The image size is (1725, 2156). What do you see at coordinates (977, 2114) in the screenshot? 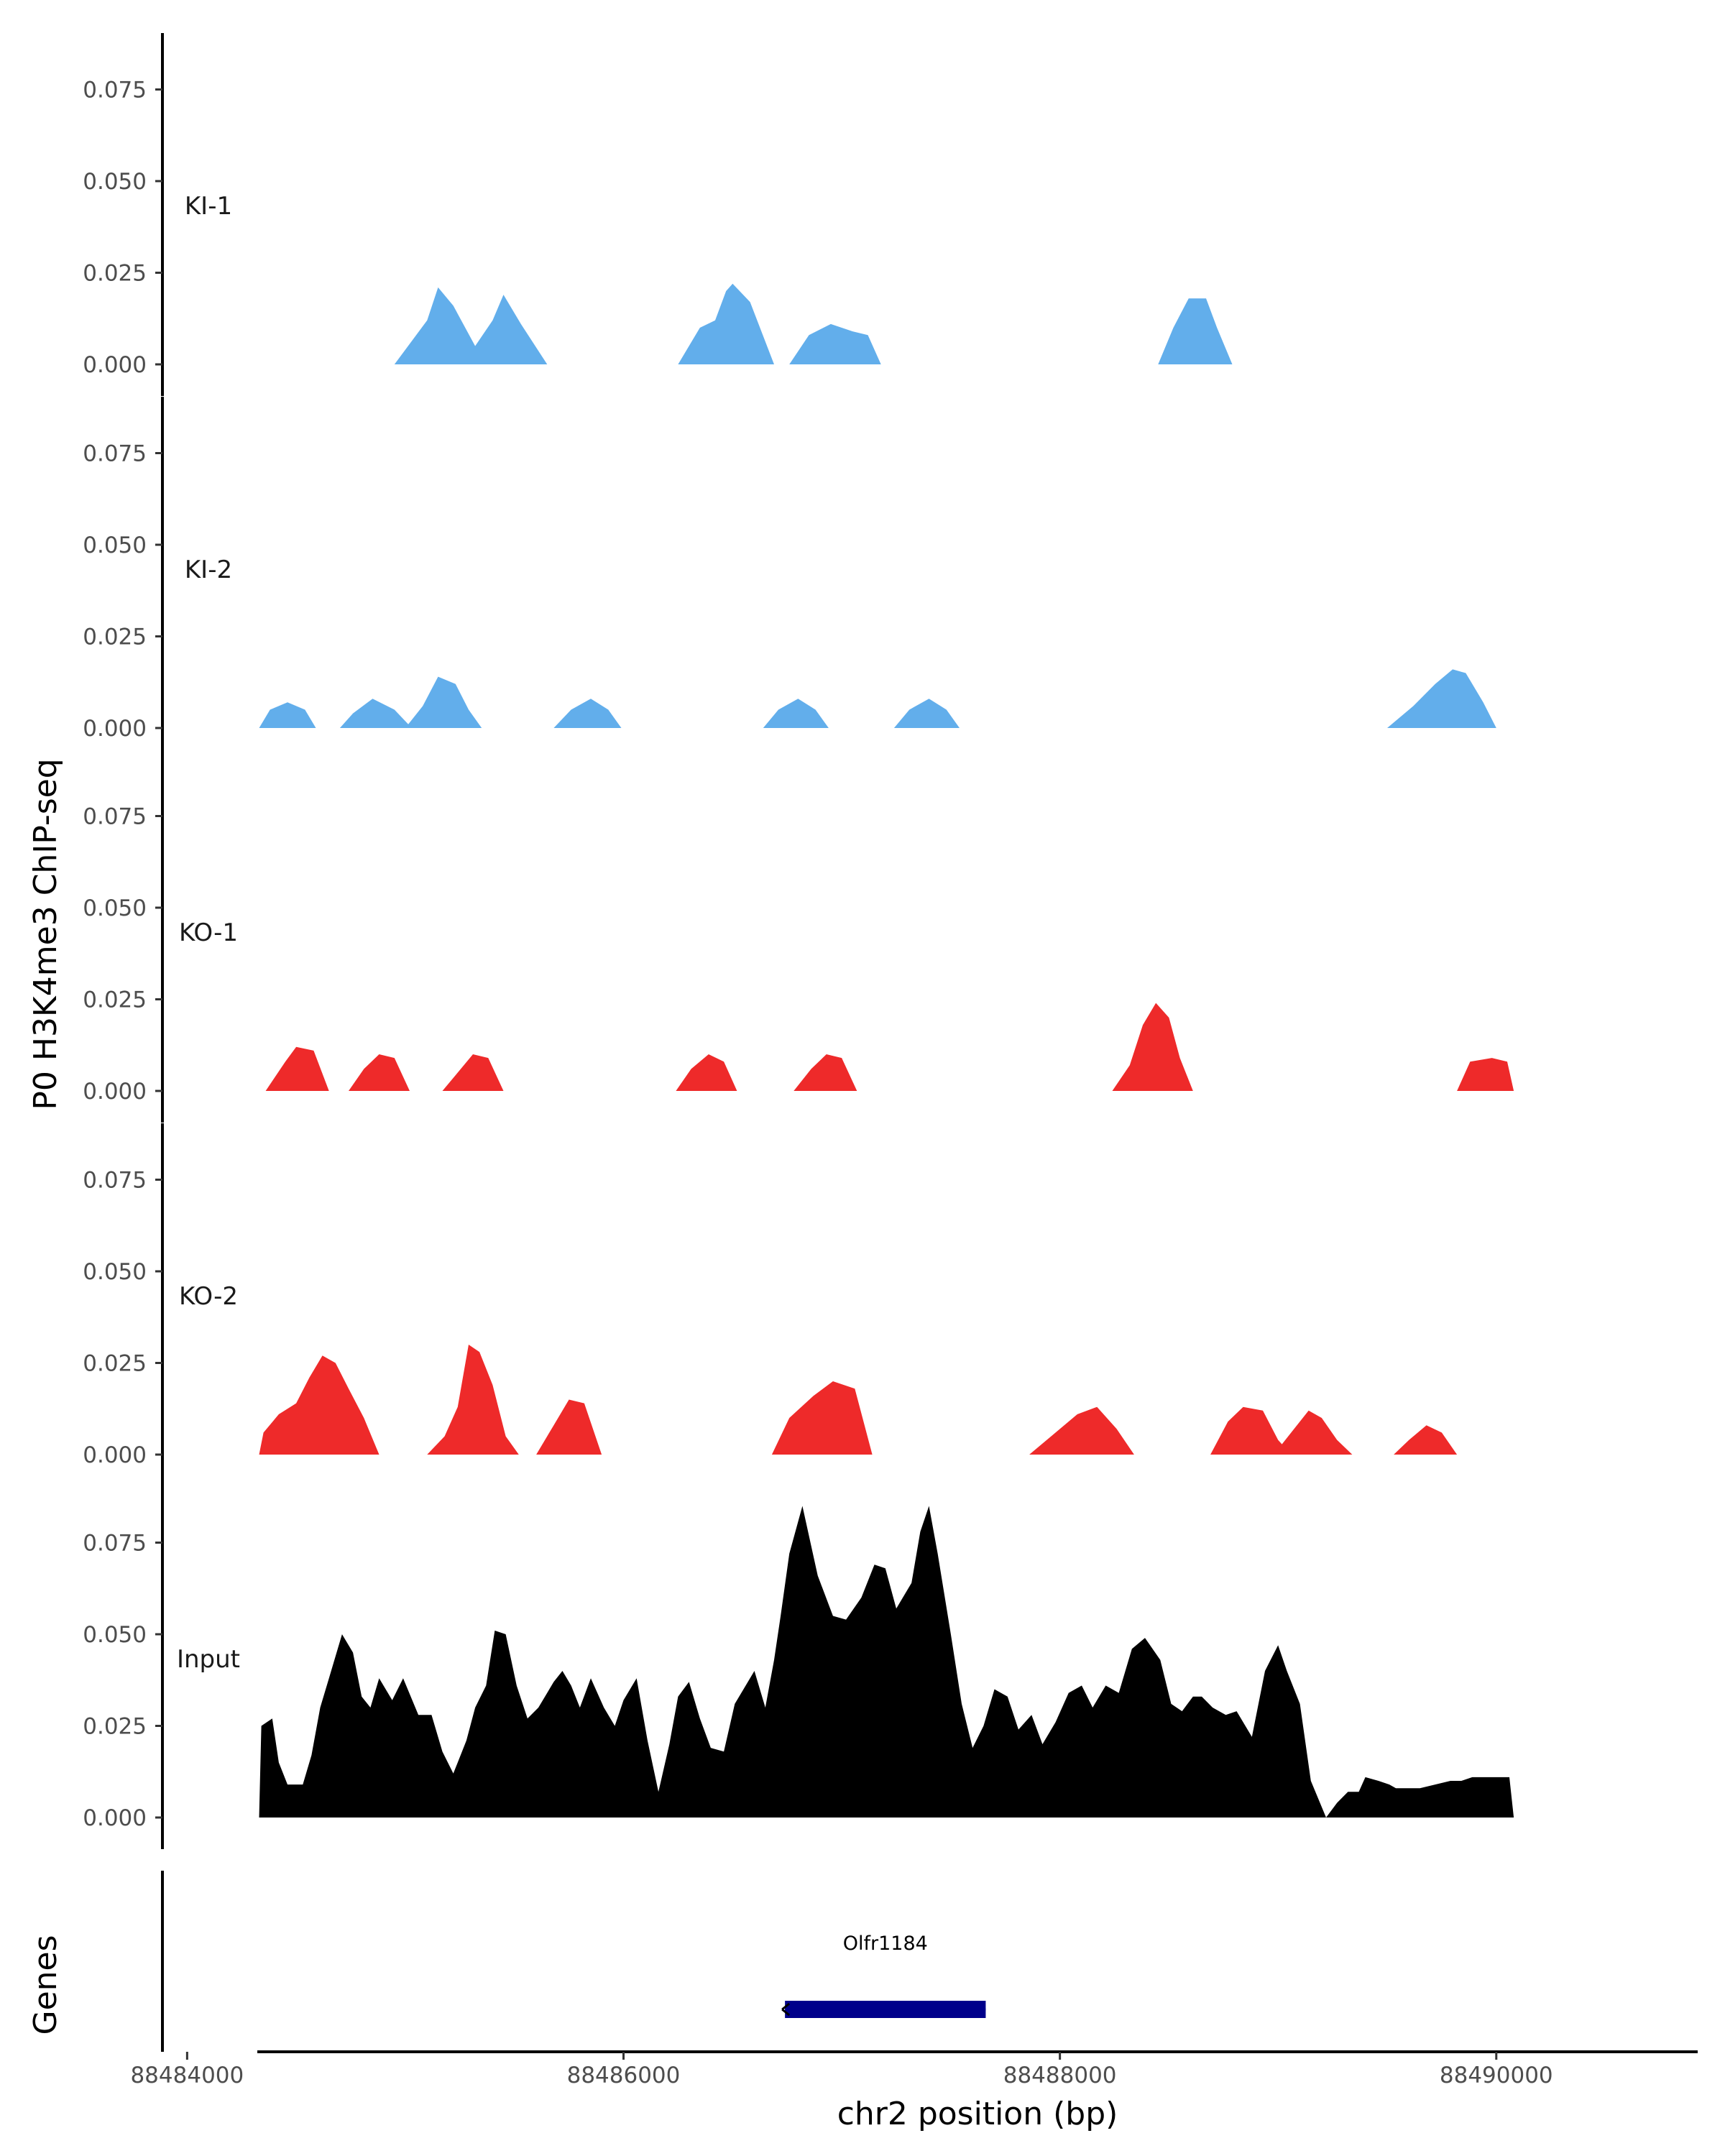
I see `x-axis-title: chr2 position (bp)` at bounding box center [977, 2114].